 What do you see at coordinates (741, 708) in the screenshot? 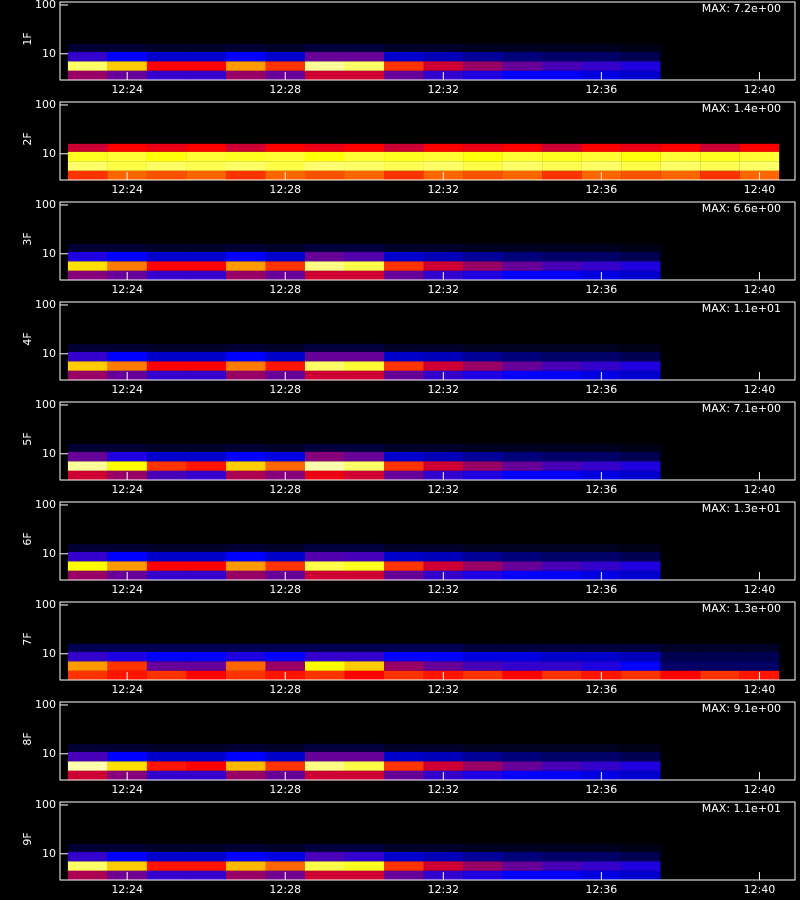
I see `max-annotation: MAX: 9.1e+00` at bounding box center [741, 708].